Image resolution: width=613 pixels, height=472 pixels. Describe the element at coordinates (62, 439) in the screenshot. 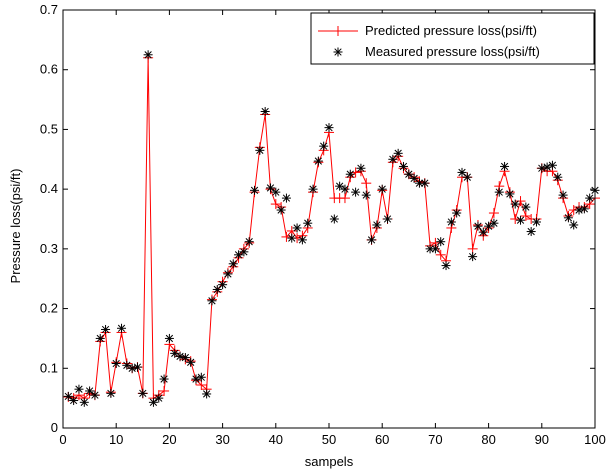

I see `x-tick-label: 0` at that location.